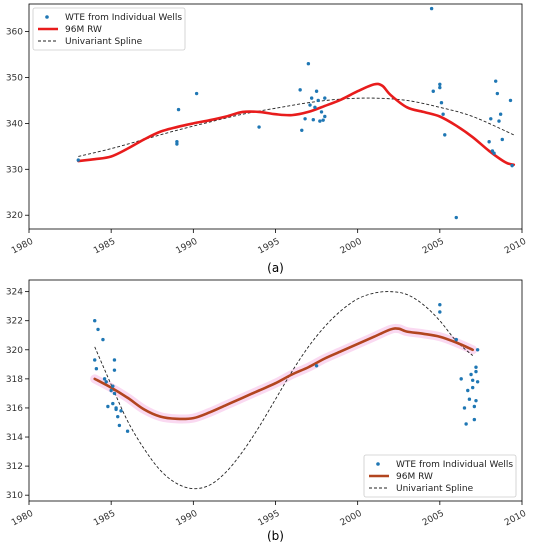 The height and width of the screenshot is (550, 541). What do you see at coordinates (435, 489) in the screenshot?
I see `legend-label: Univariant Spline` at bounding box center [435, 489].